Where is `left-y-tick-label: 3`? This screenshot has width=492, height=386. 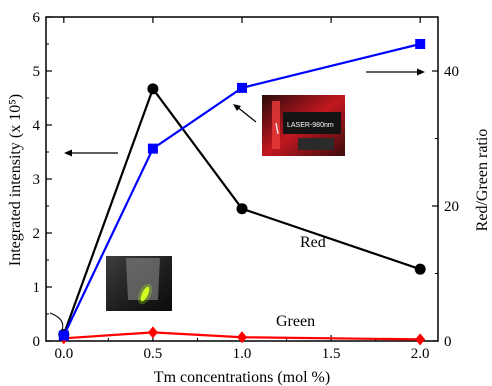 left-y-tick-label: 3 is located at coordinates (37, 180).